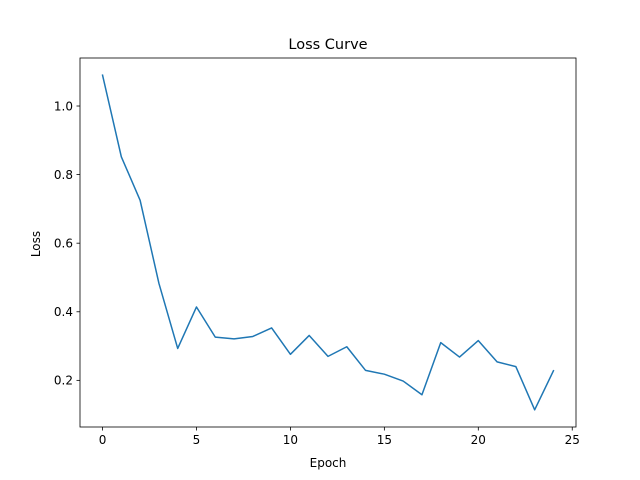  I want to click on y-axis-label: Loss, so click(36, 244).